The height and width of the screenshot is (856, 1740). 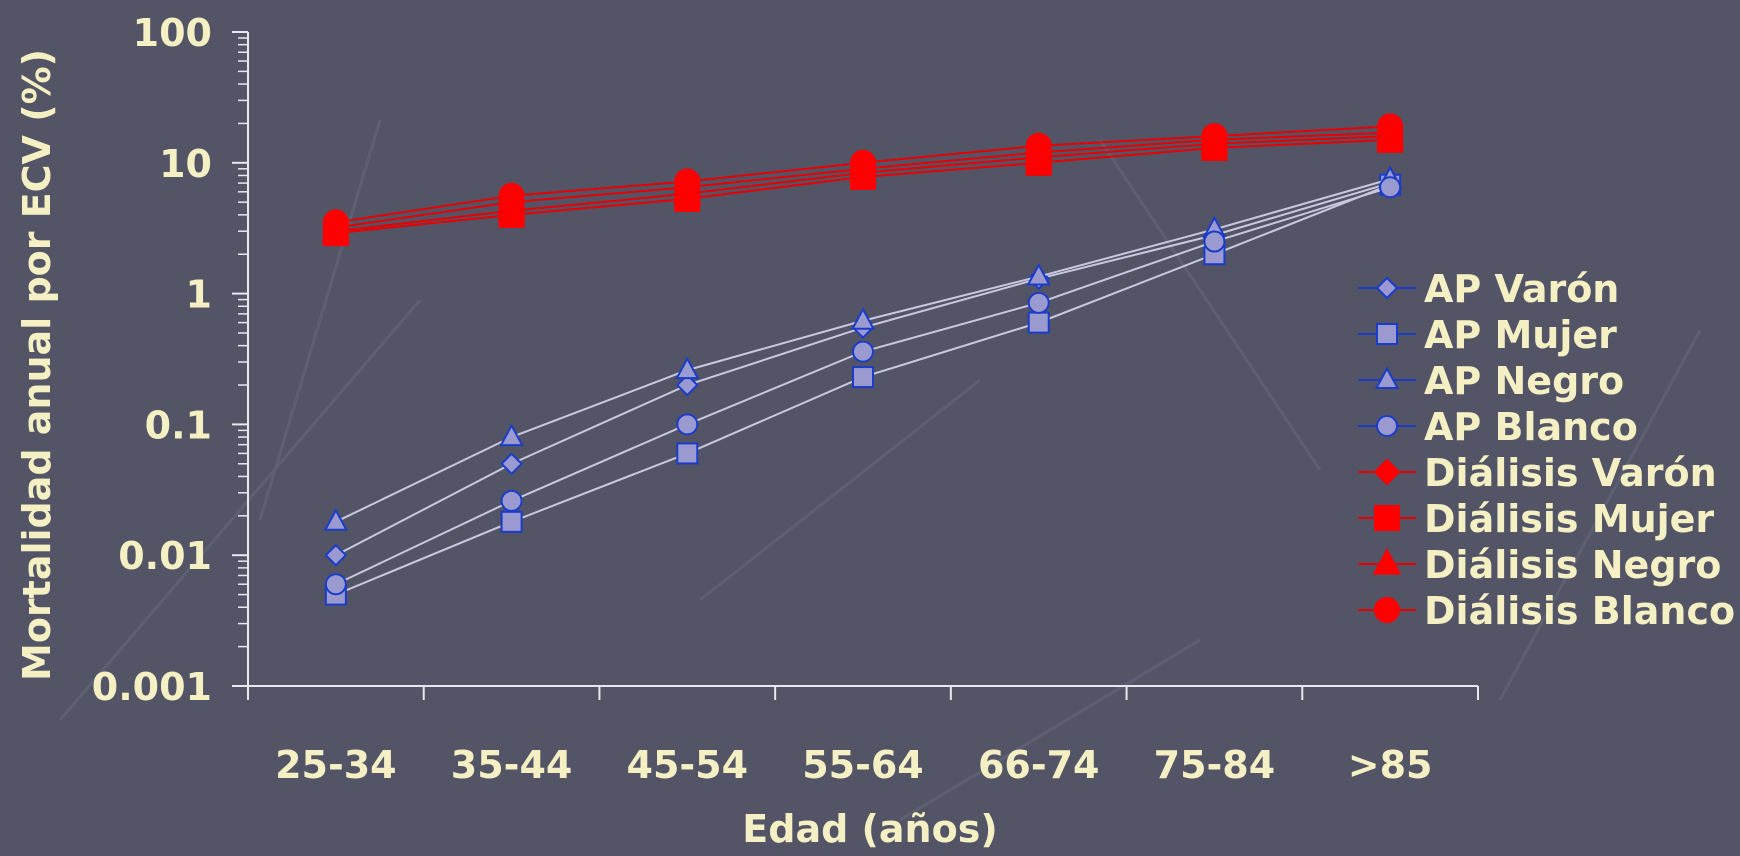 What do you see at coordinates (1531, 427) in the screenshot?
I see `legend-label: AP Blanco` at bounding box center [1531, 427].